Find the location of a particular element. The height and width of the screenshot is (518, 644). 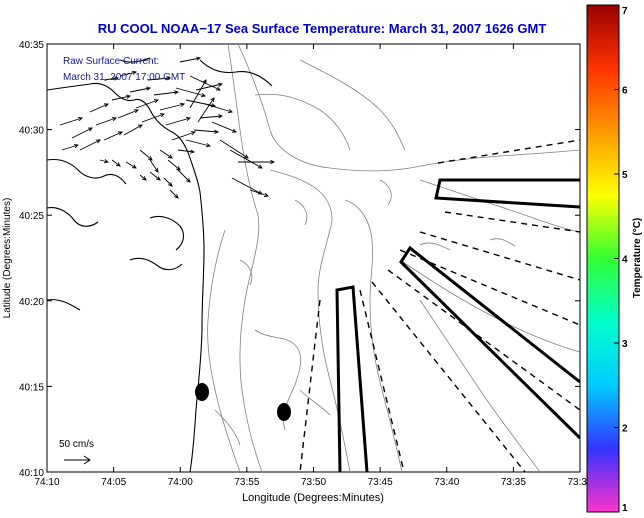

colorbar-gradient is located at coordinates (603, 258).